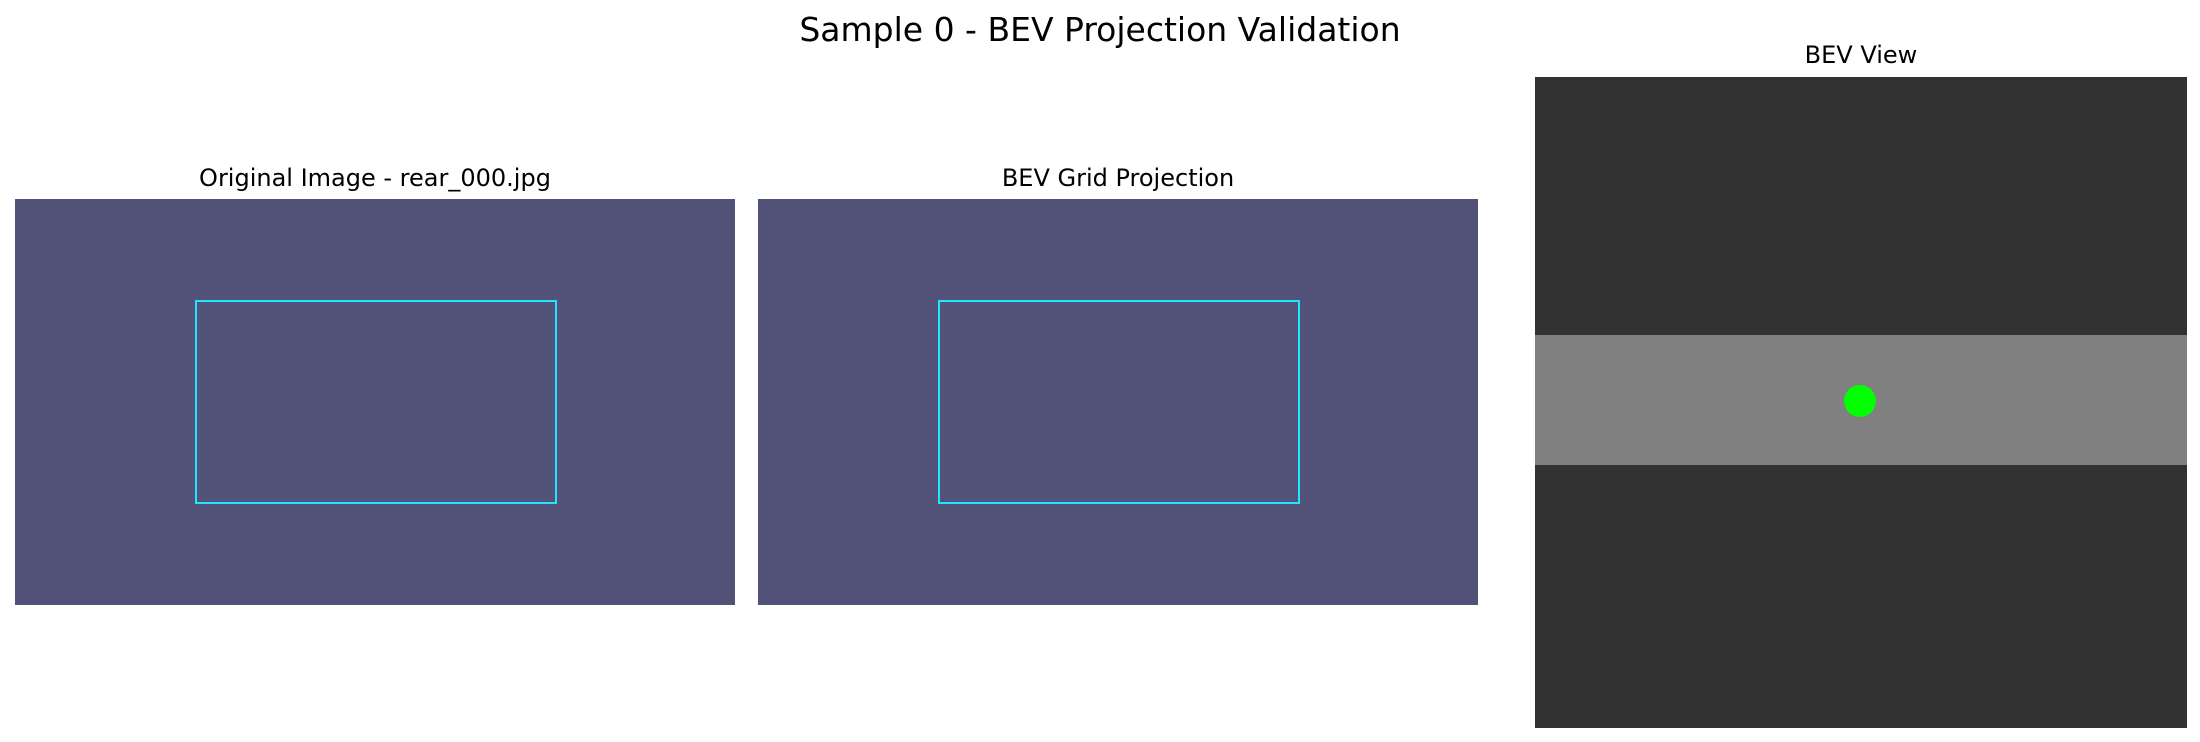  Describe the element at coordinates (1861, 55) in the screenshot. I see `bev-view-title: BEV View` at that location.